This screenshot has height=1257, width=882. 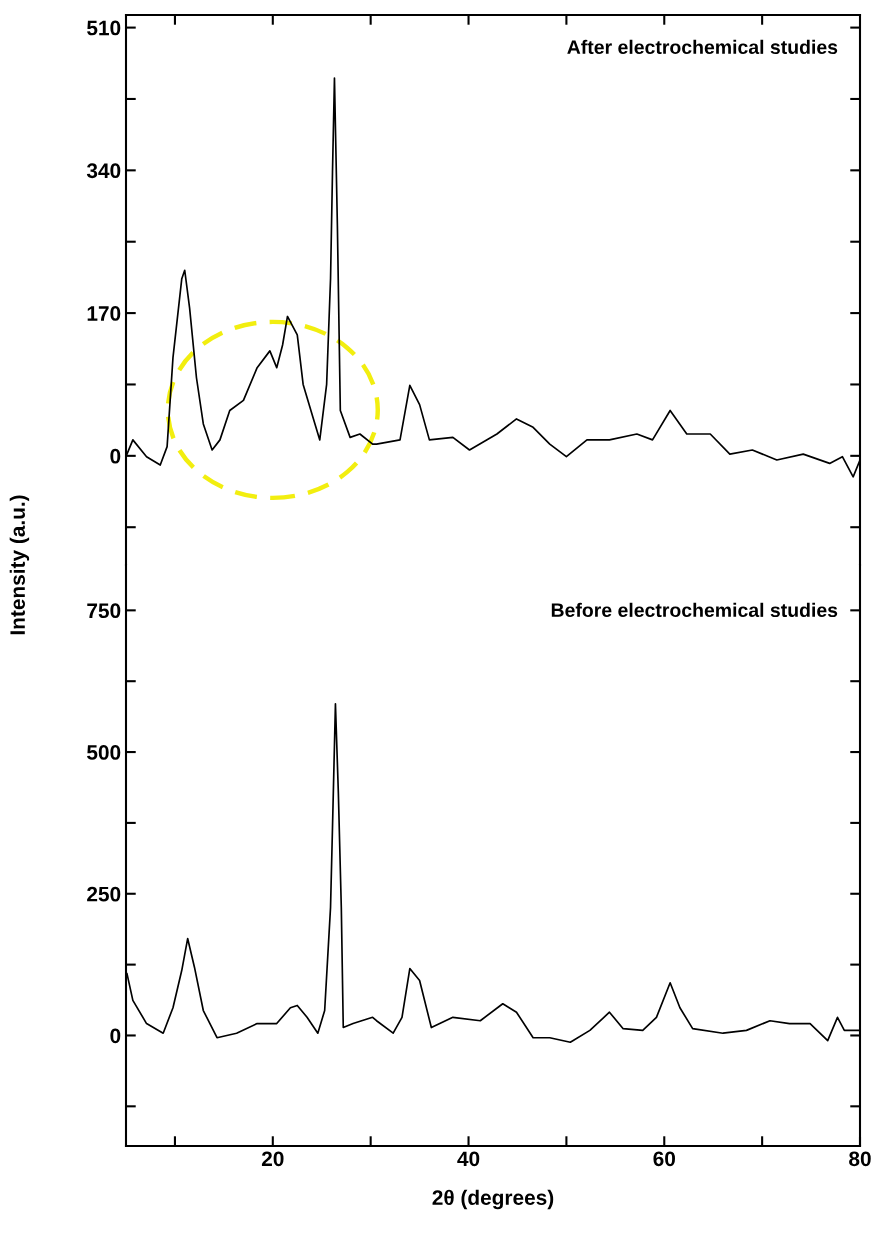 I want to click on x-tick-label: 60, so click(x=664, y=1159).